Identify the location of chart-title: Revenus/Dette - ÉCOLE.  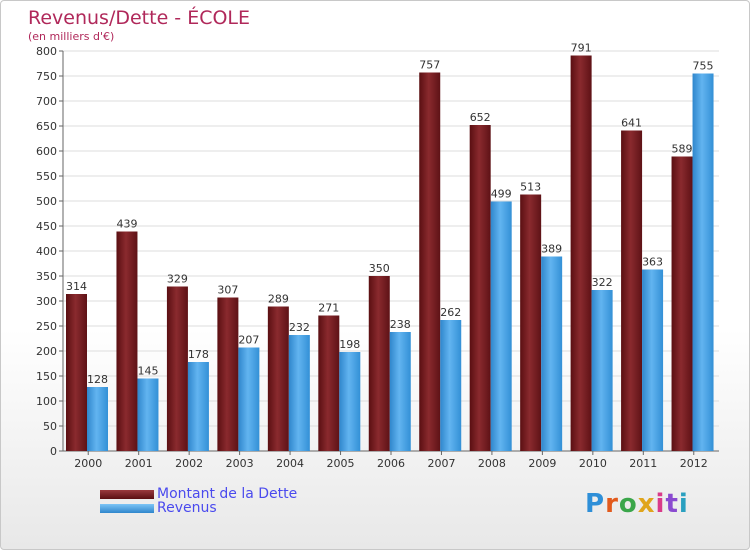
(139, 18).